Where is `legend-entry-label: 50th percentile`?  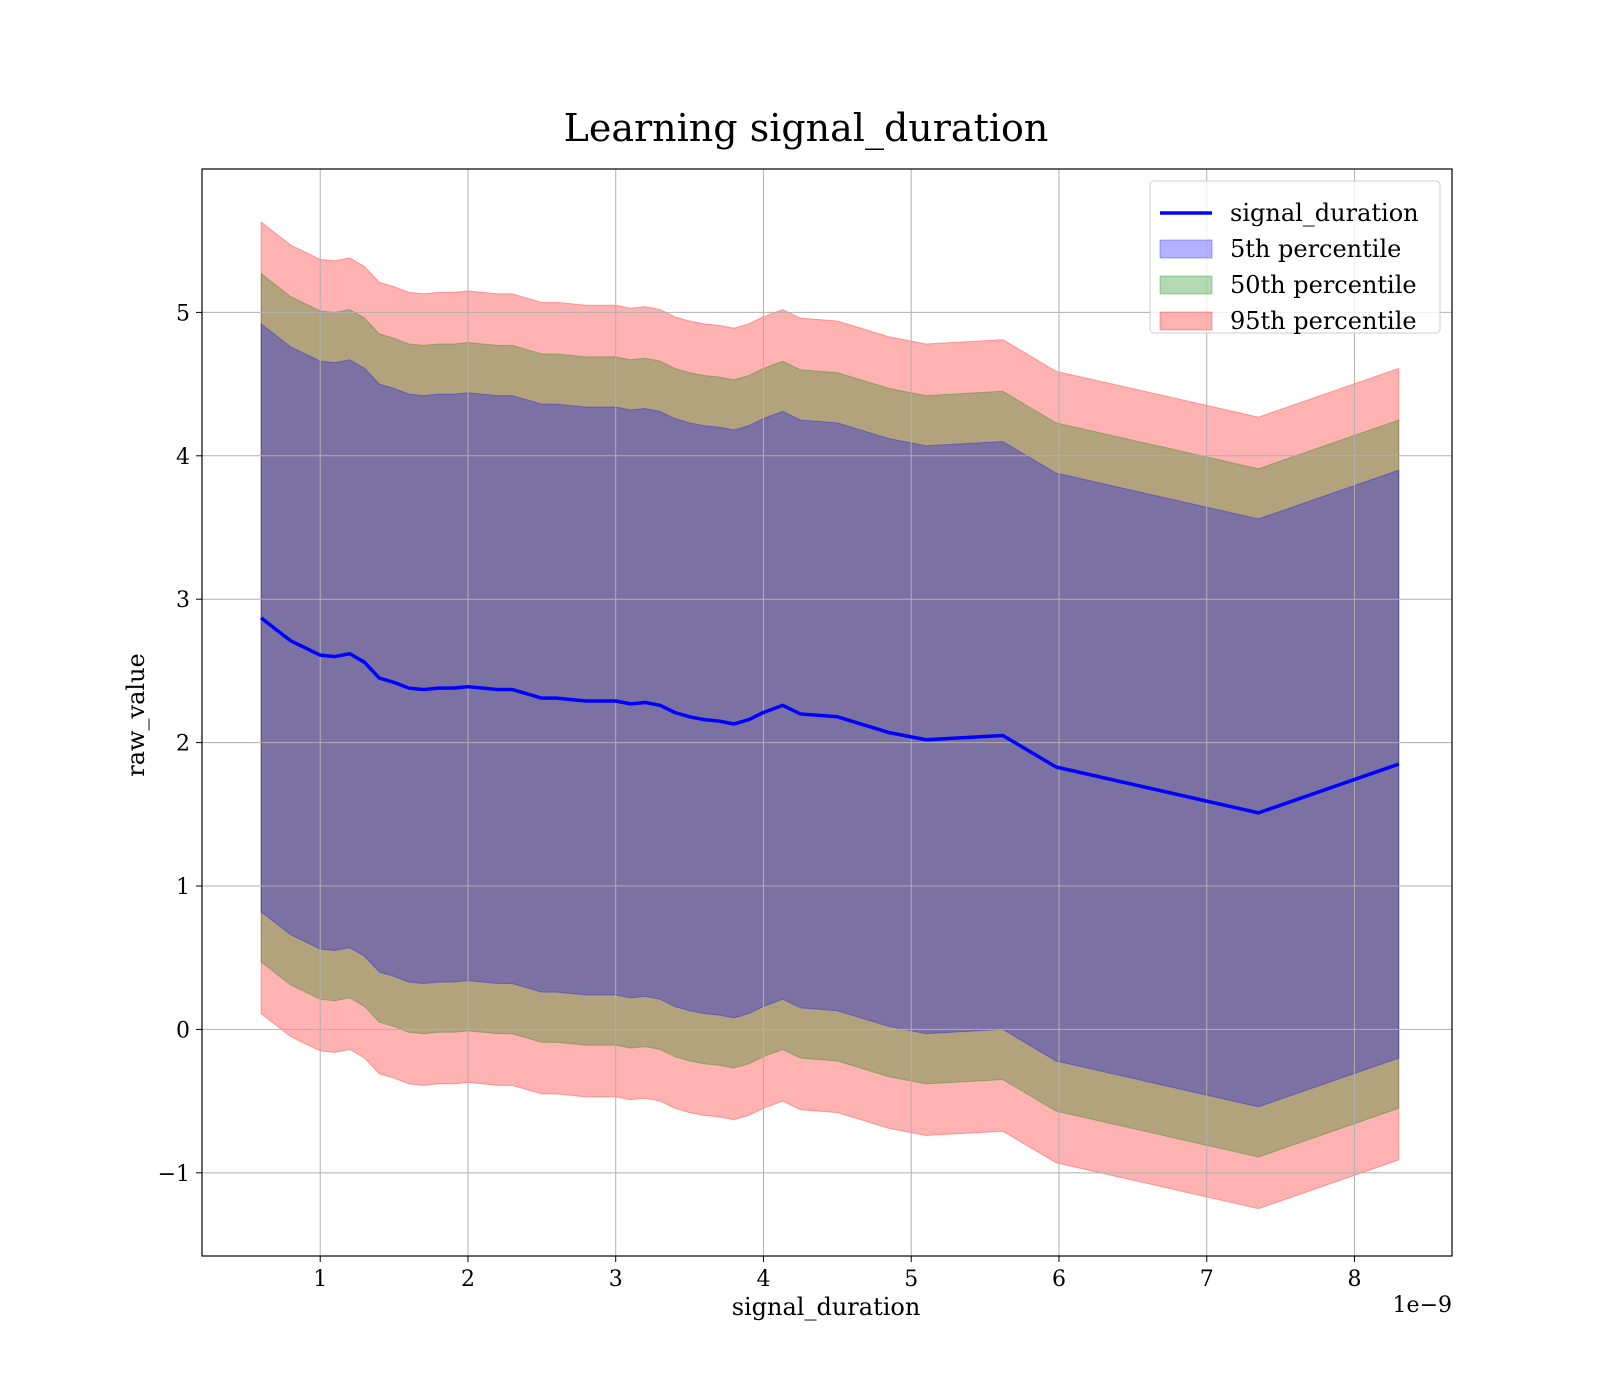 legend-entry-label: 50th percentile is located at coordinates (1323, 285).